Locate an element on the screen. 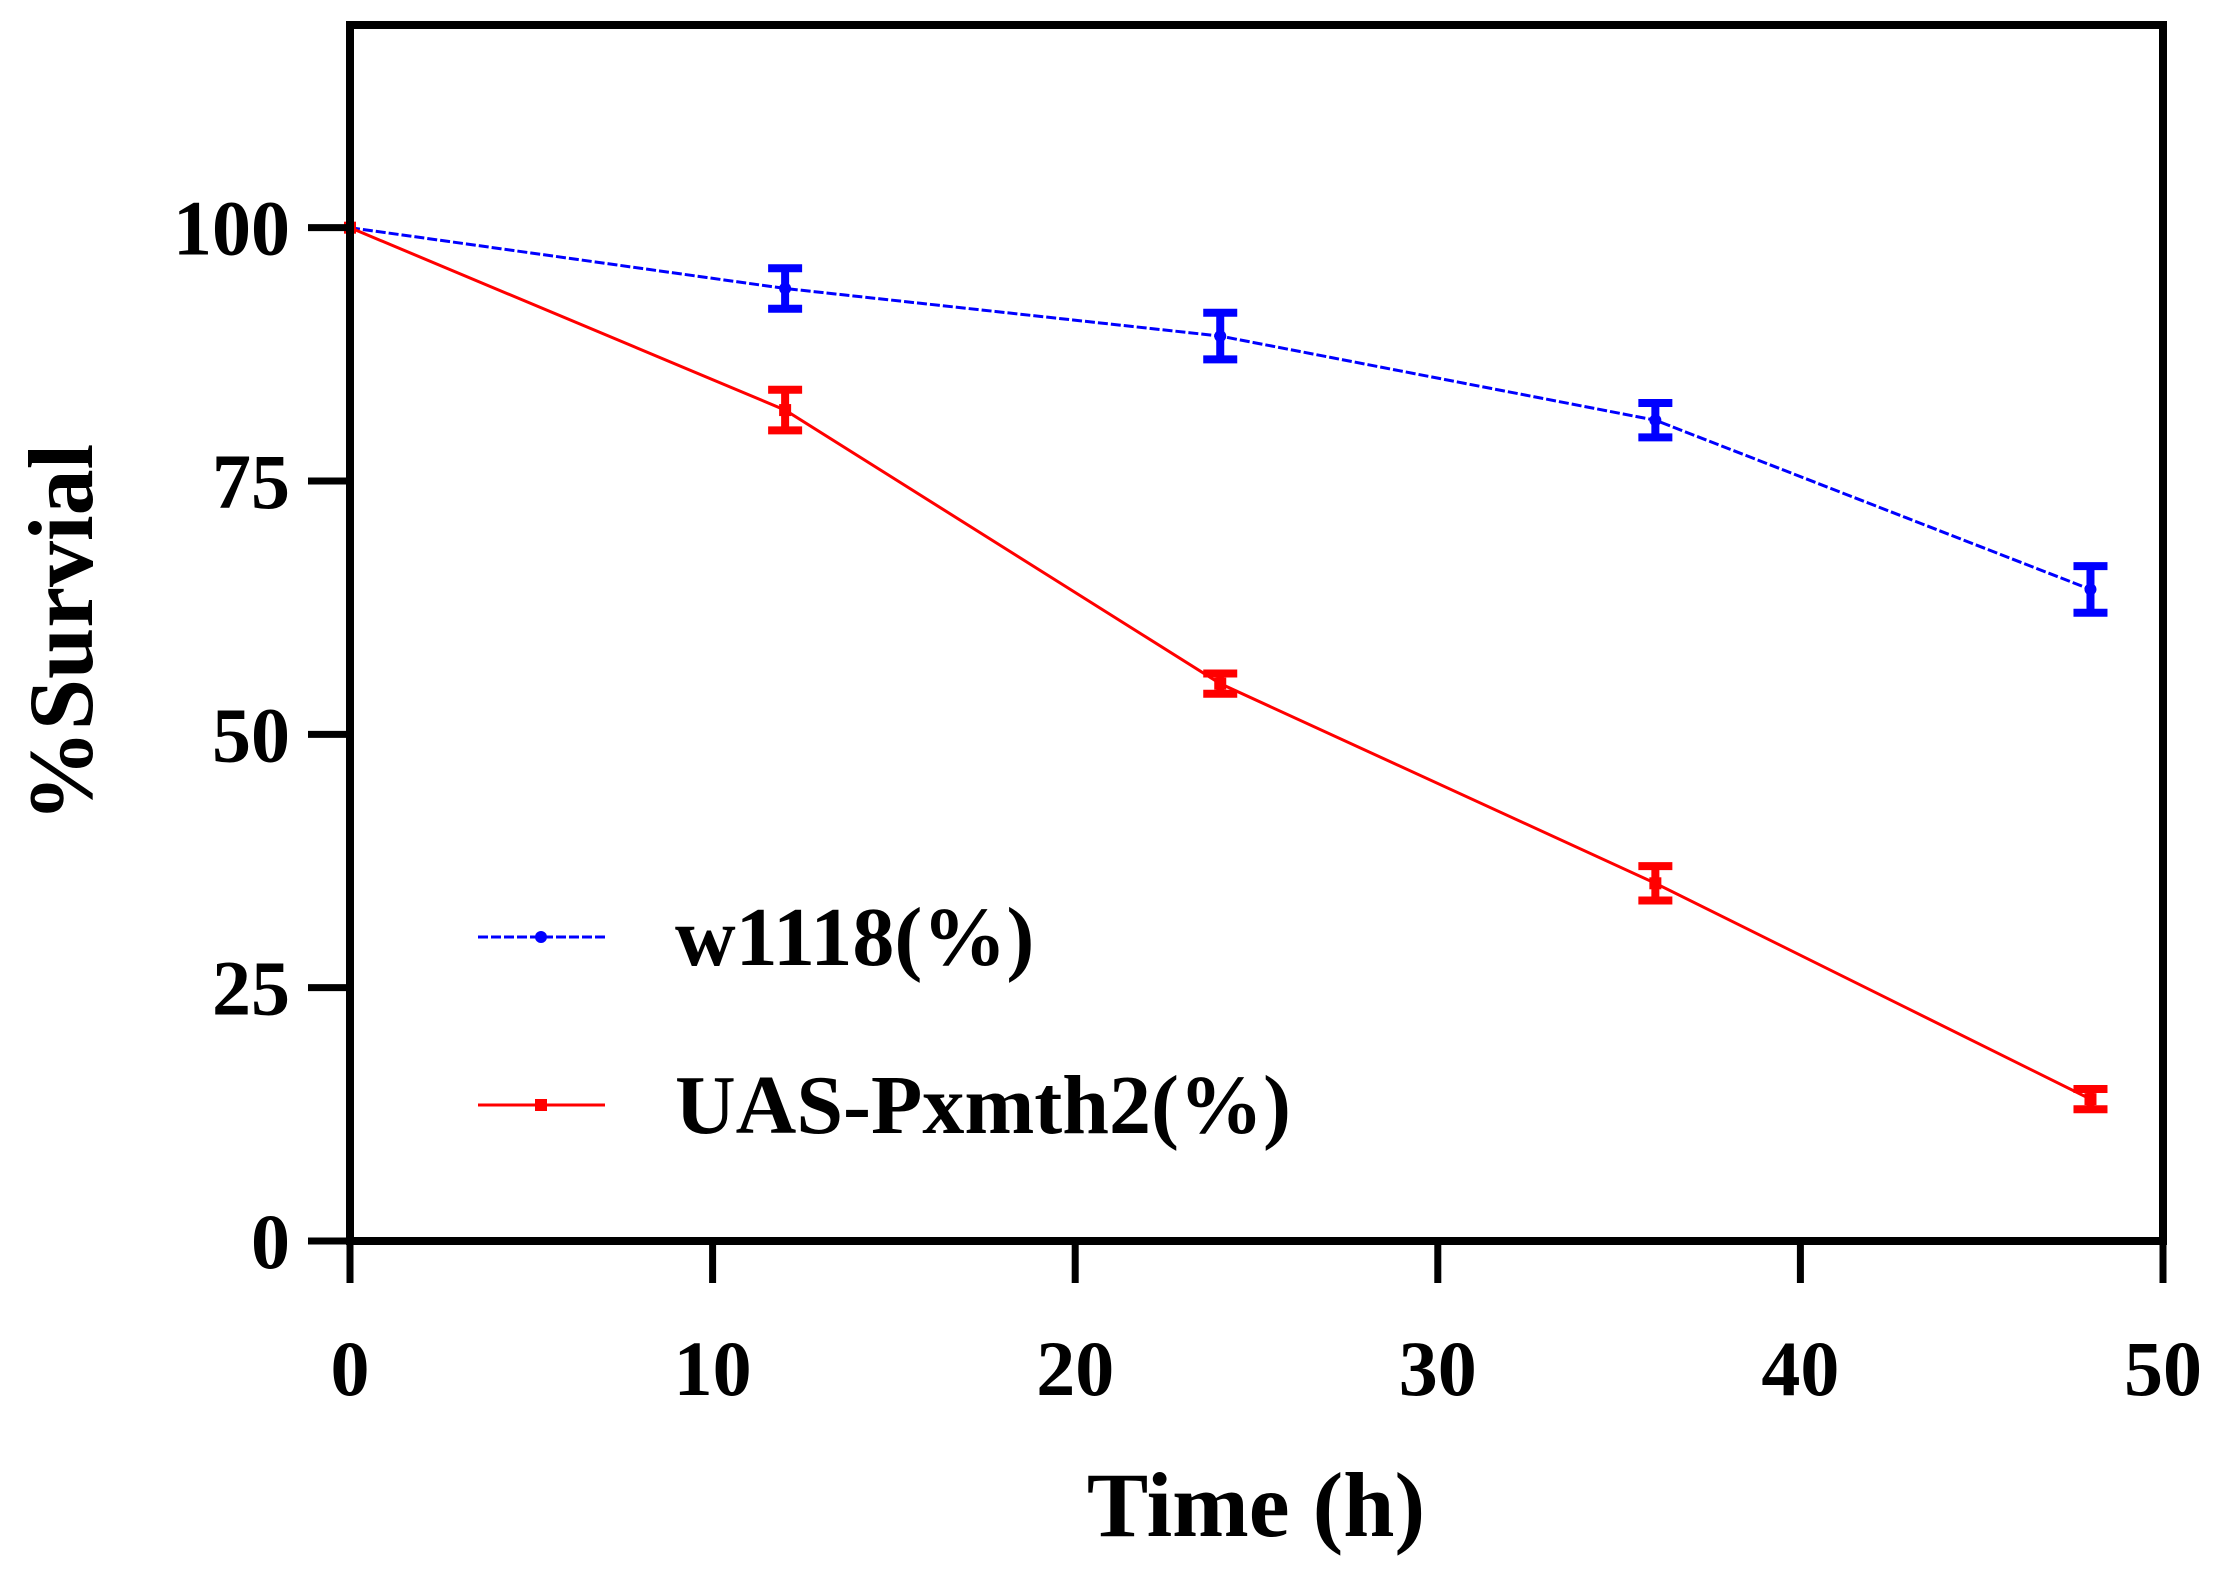 This screenshot has height=1571, width=2219. y-tick-label: 25 is located at coordinates (251, 988).